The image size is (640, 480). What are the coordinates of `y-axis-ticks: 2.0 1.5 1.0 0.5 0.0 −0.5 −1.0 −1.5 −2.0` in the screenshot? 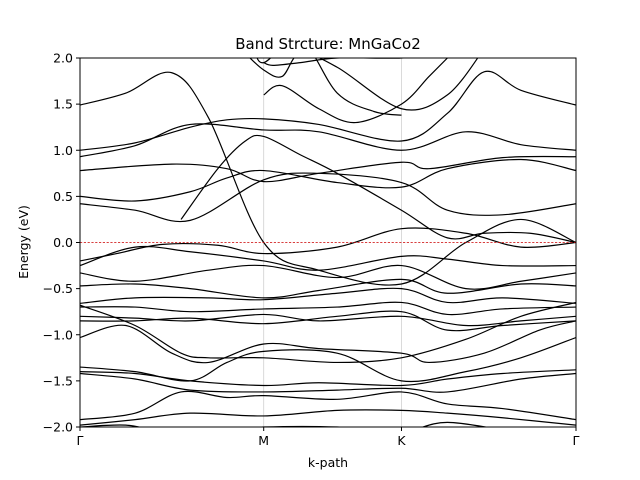 It's located at (61, 243).